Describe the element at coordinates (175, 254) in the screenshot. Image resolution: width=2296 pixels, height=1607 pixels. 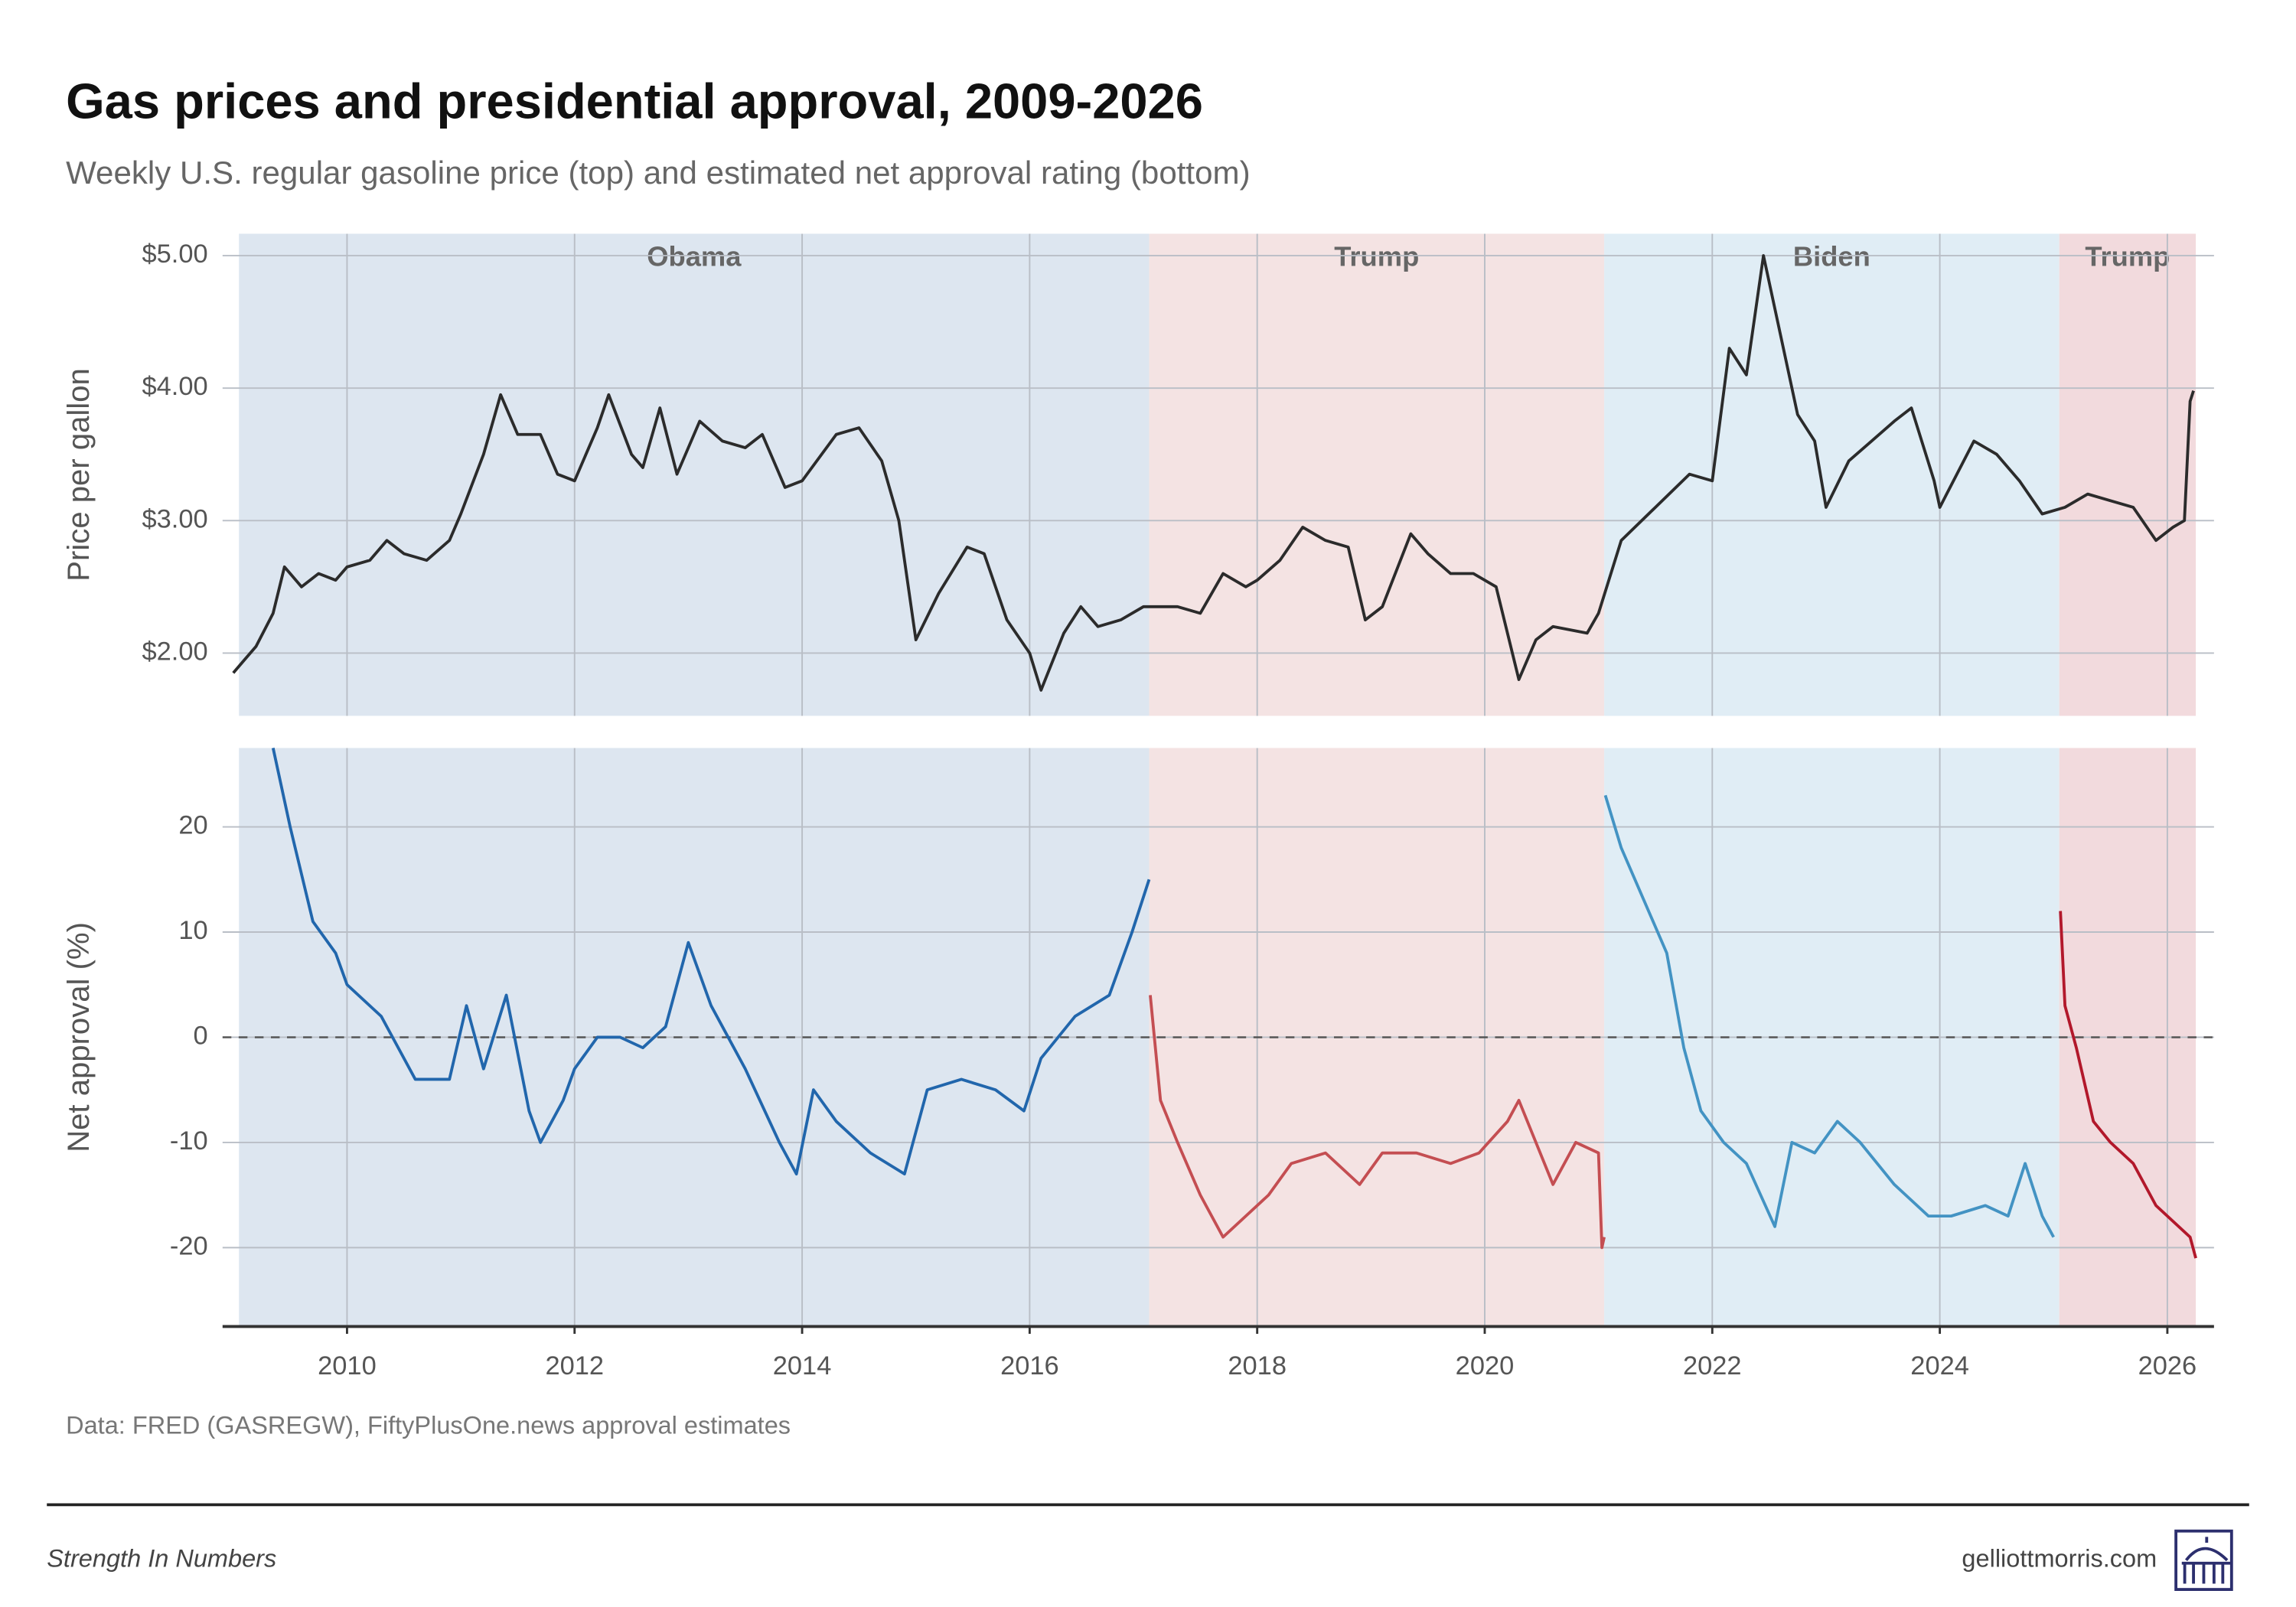
I see `y-tick-label: $5.00` at that location.